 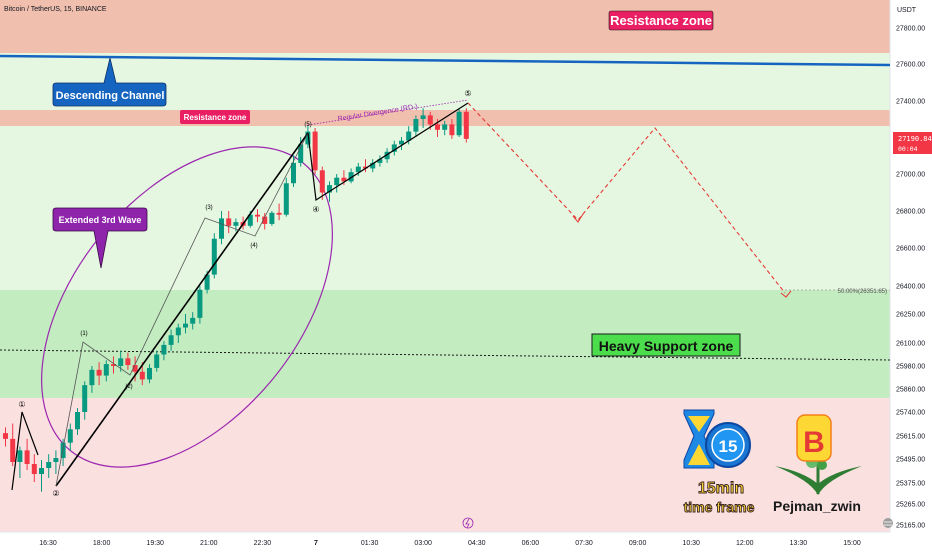 I want to click on price-tag-countdown: 00:04, so click(x=908, y=149).